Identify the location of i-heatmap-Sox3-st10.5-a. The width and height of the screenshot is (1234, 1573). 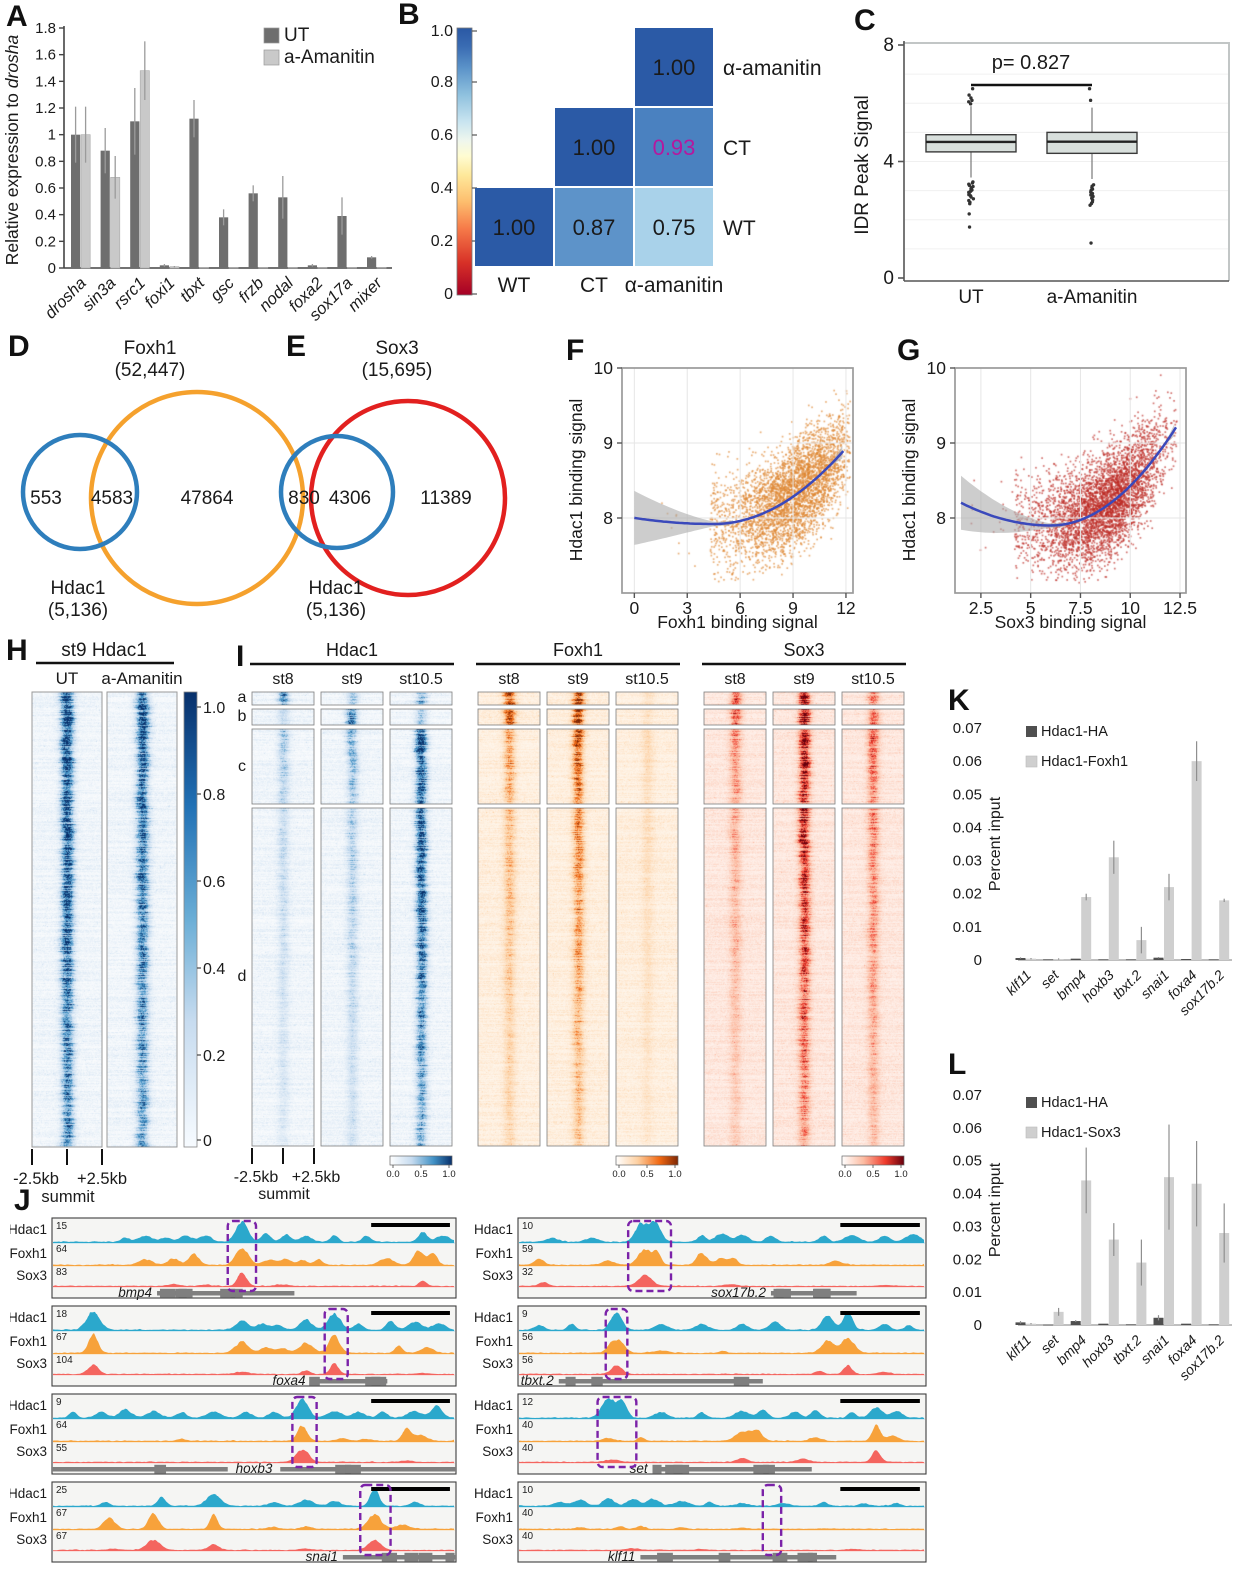
(873, 698).